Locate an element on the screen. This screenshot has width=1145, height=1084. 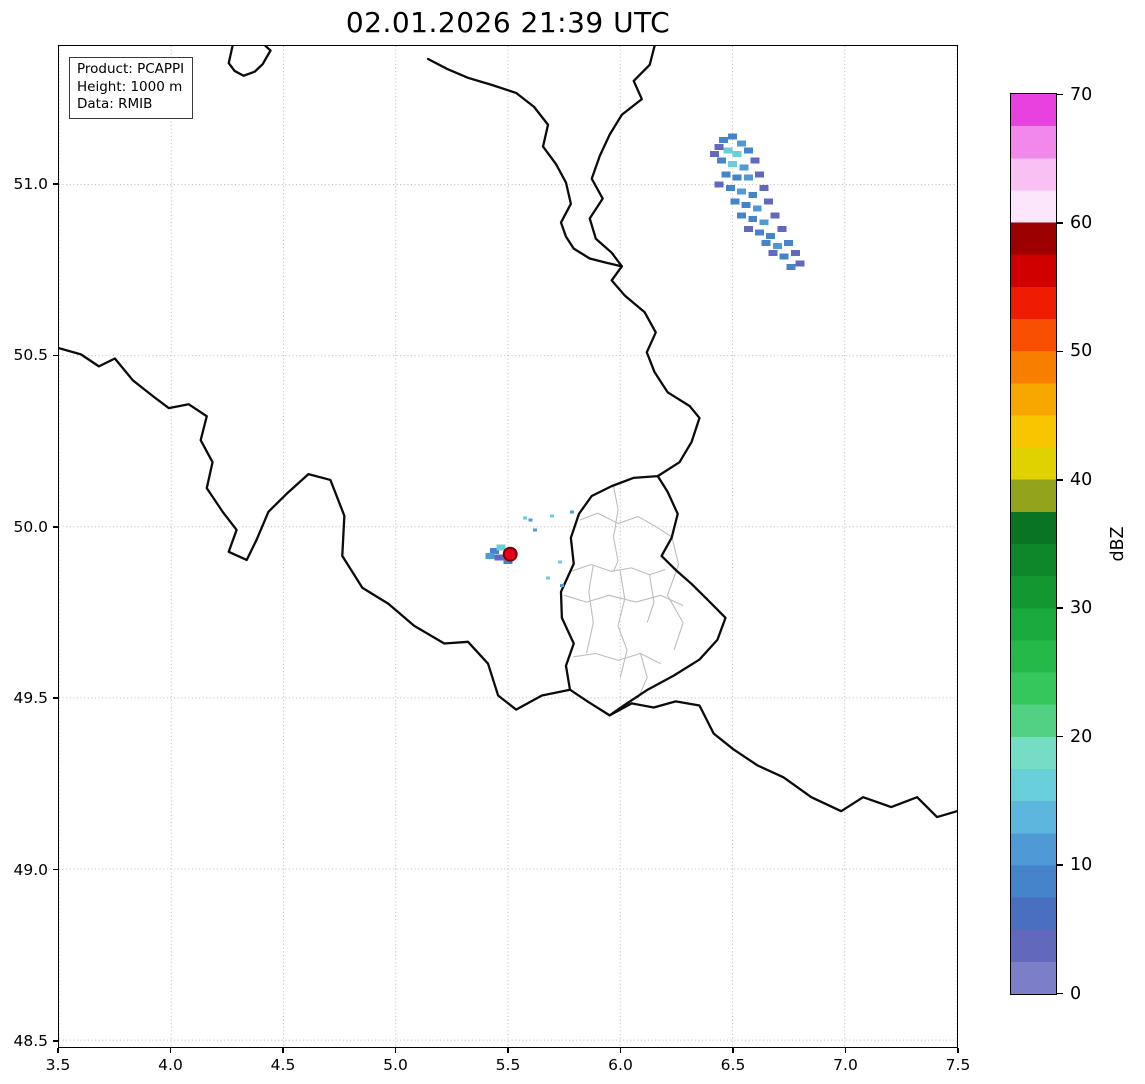
y-tick-label: 49.0 is located at coordinates (30, 869).